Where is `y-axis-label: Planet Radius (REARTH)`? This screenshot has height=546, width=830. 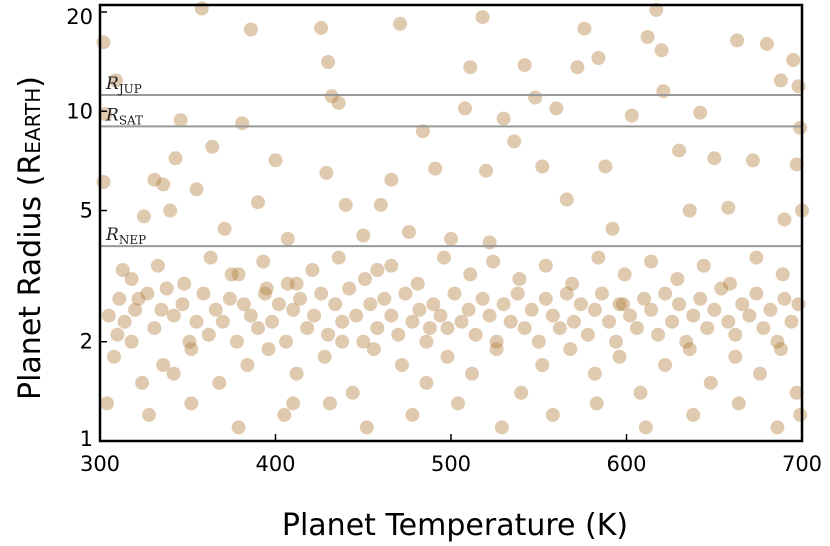 y-axis-label: Planet Radius (REARTH) is located at coordinates (30, 238).